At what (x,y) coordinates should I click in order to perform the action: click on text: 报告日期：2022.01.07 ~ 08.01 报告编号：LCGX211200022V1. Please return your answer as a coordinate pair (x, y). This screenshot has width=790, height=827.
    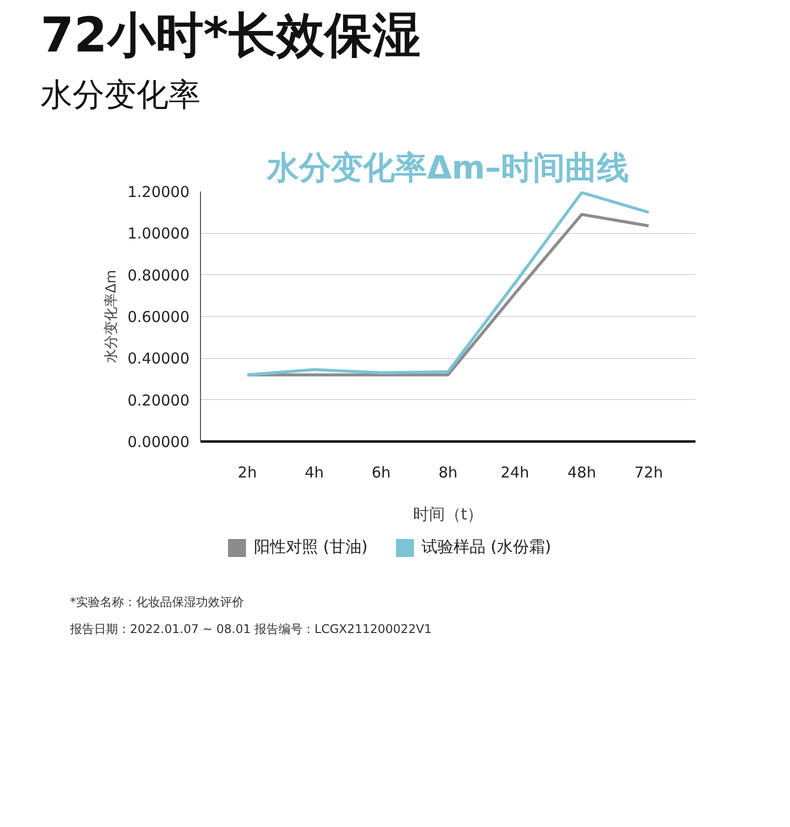
    Looking at the image, I should click on (251, 629).